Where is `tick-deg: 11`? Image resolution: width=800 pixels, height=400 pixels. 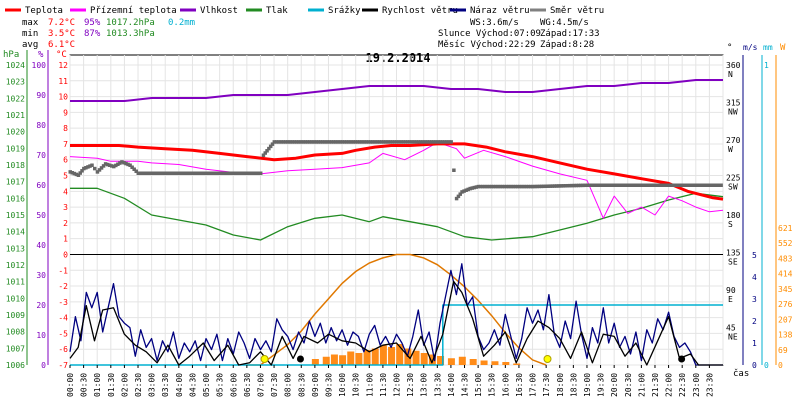
tick-deg: 11 is located at coordinates (63, 81).